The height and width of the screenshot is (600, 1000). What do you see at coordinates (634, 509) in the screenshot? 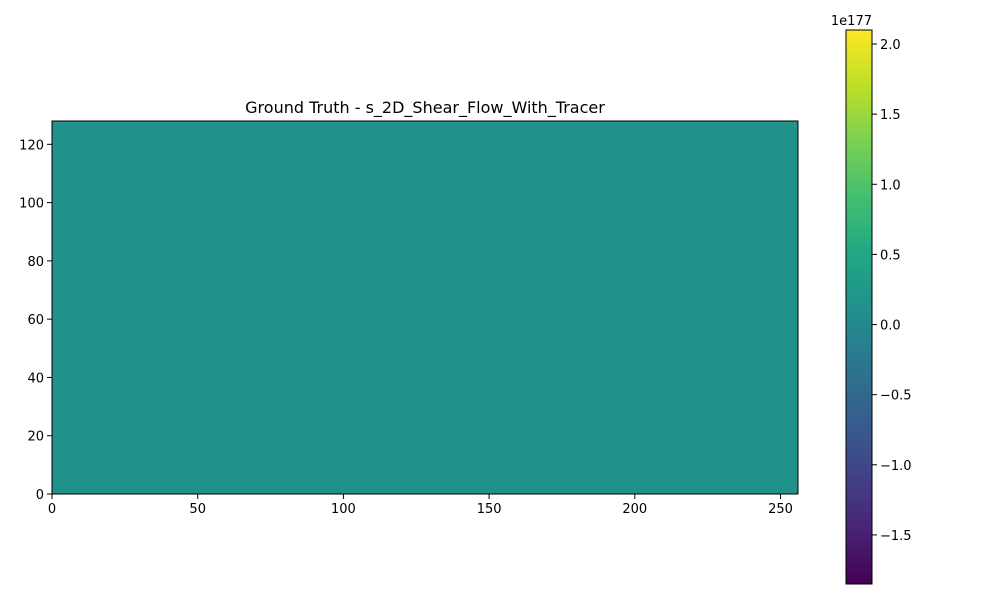
I see `x-tick-label: 200` at bounding box center [634, 509].